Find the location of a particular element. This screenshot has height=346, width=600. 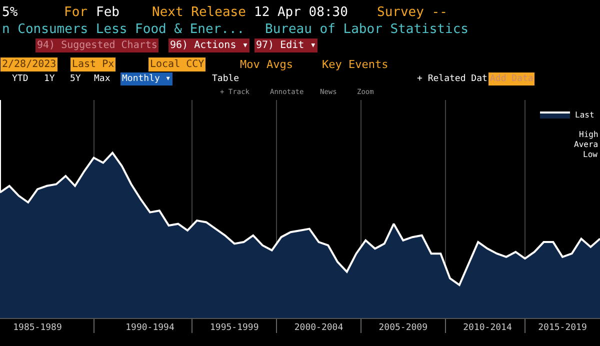

text: + Related Dat is located at coordinates (452, 79).